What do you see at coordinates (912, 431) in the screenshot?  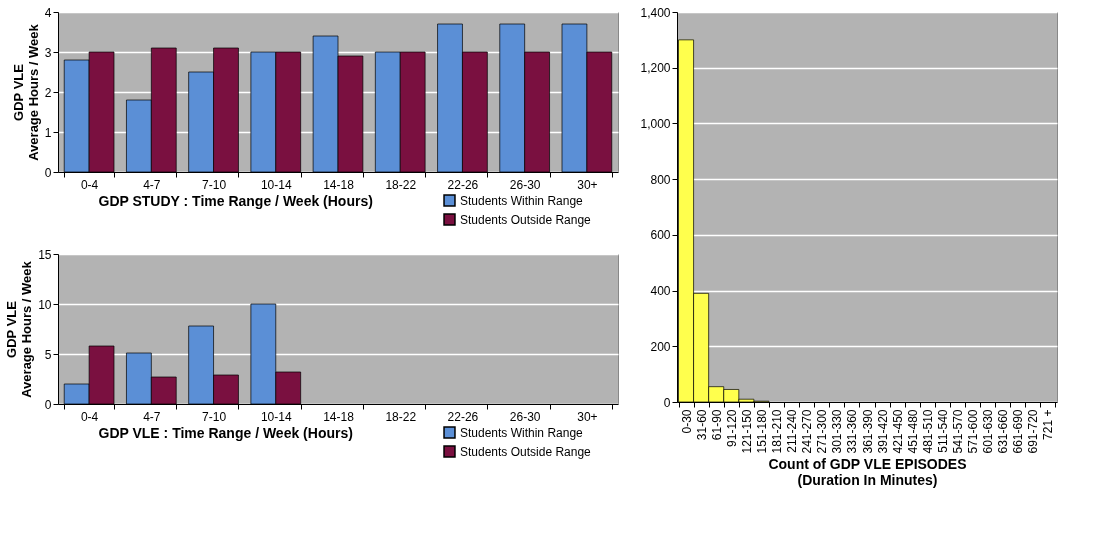 I see `x-tick-label: 451-480` at bounding box center [912, 431].